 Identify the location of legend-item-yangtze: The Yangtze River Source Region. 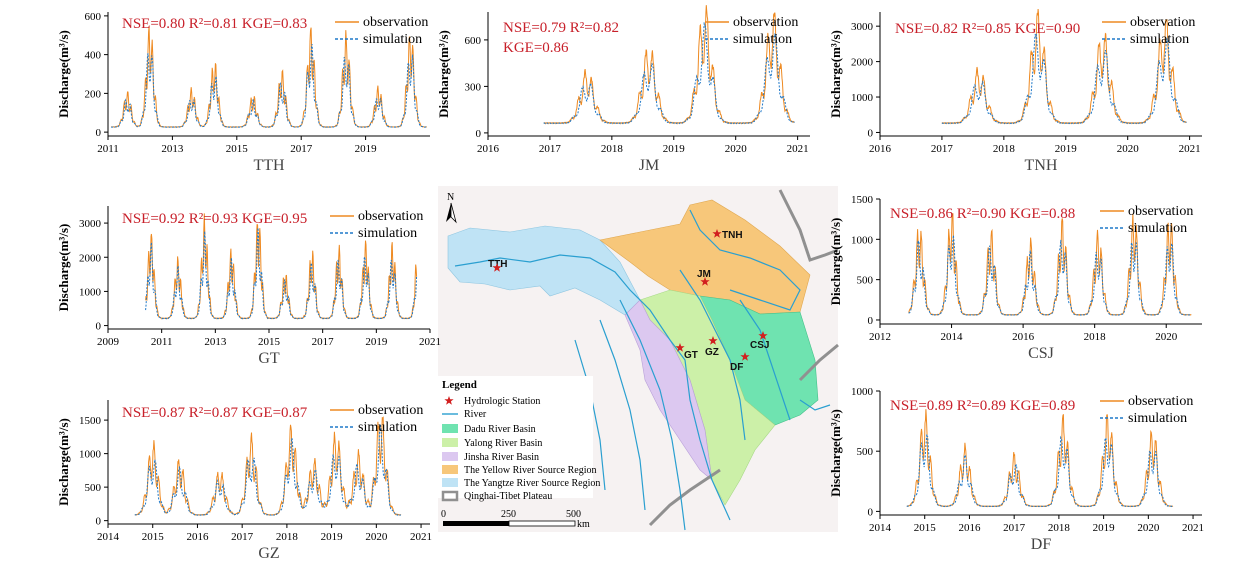
(521, 483).